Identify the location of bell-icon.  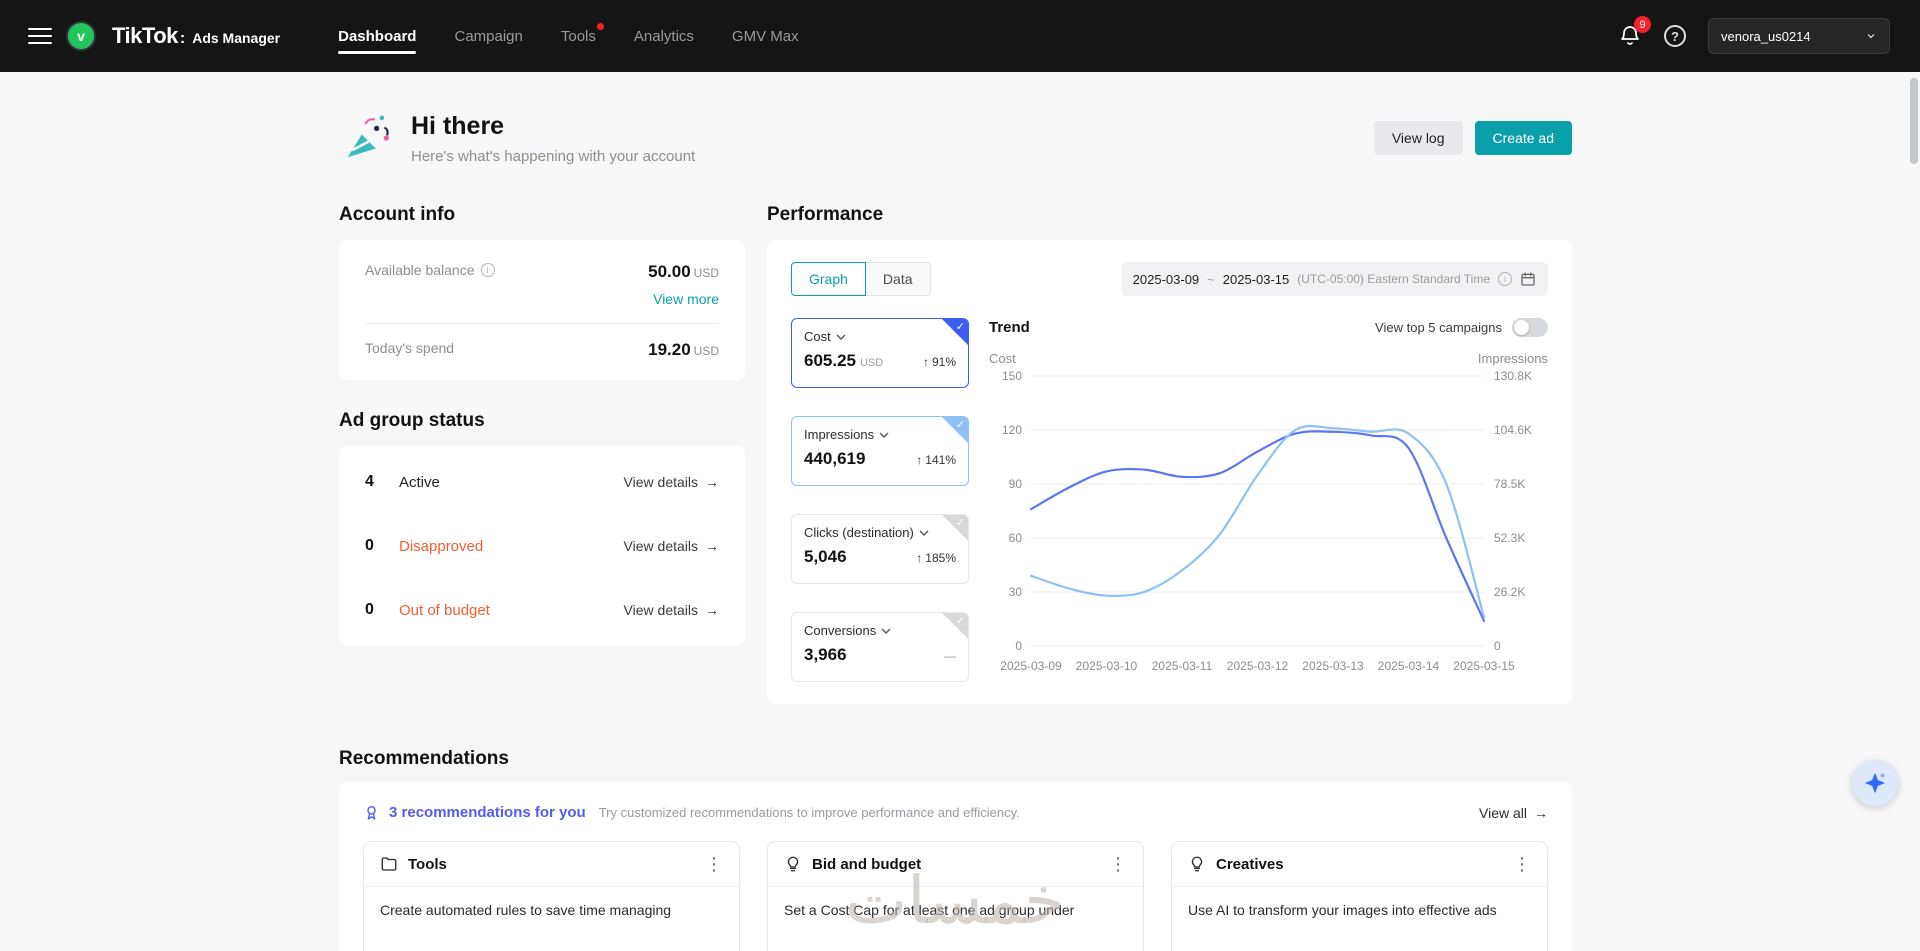
(1630, 35).